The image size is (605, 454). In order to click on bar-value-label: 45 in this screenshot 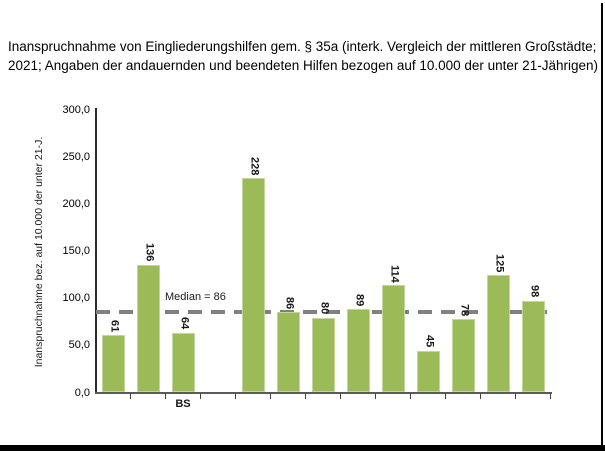, I will do `click(429, 341)`.